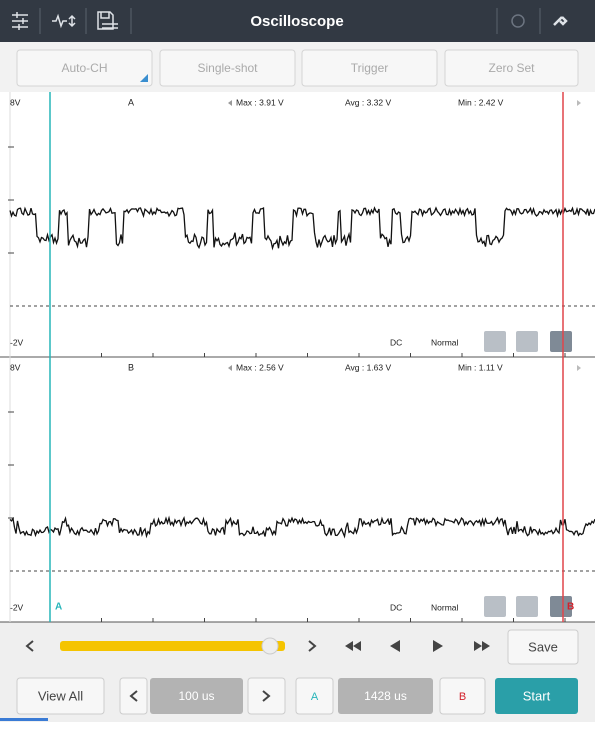 This screenshot has height=731, width=595. I want to click on cursor-b-button, so click(462, 696).